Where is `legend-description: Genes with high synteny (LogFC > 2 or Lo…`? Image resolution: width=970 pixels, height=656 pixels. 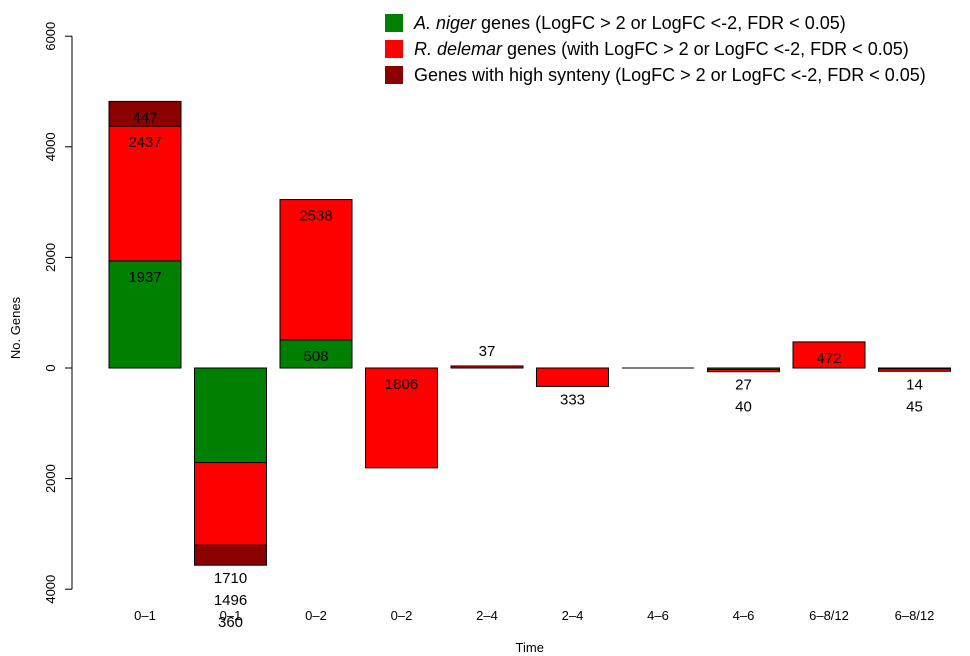
legend-description: Genes with high synteny (LogFC > 2 or Lo… is located at coordinates (670, 75).